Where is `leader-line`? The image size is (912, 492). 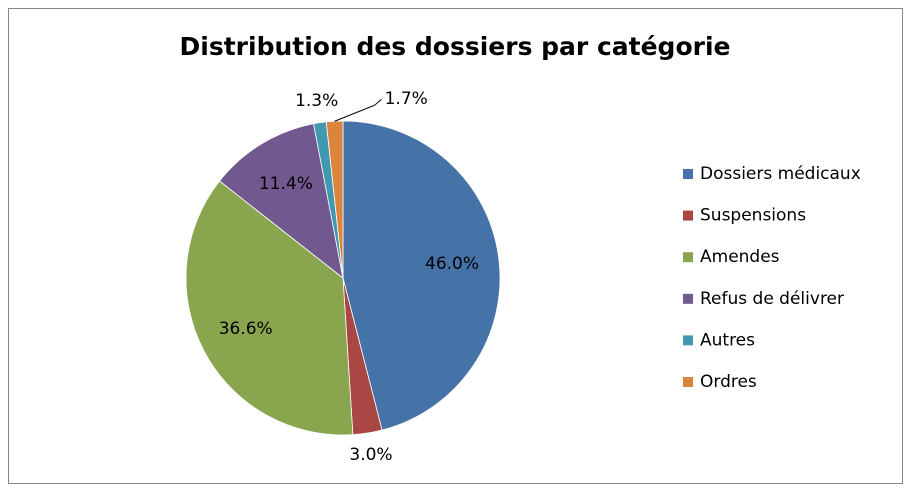
leader-line is located at coordinates (358, 110).